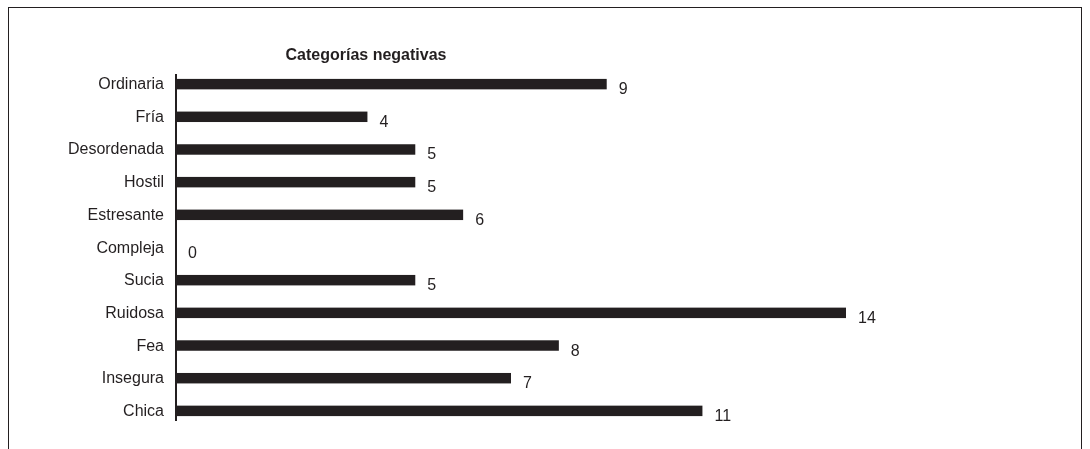 The height and width of the screenshot is (449, 1090). What do you see at coordinates (131, 84) in the screenshot?
I see `y-tick-label: Ordinaria` at bounding box center [131, 84].